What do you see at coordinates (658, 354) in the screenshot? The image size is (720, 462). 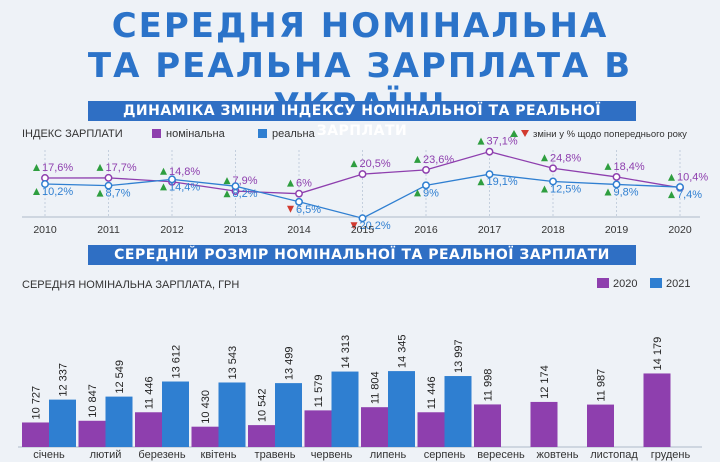 I see `bar-value-label: 14 179` at bounding box center [658, 354].